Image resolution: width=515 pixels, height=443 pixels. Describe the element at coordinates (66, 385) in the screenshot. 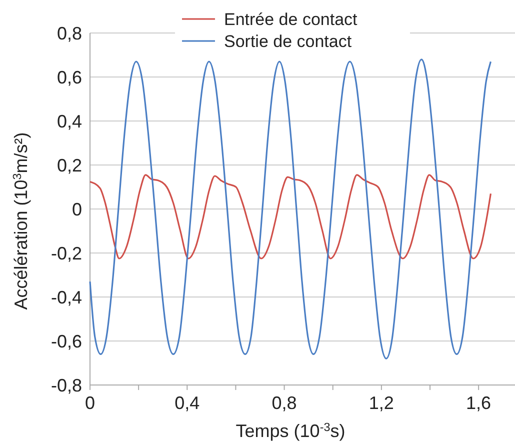

I see `y-tick-label: -0,8` at that location.